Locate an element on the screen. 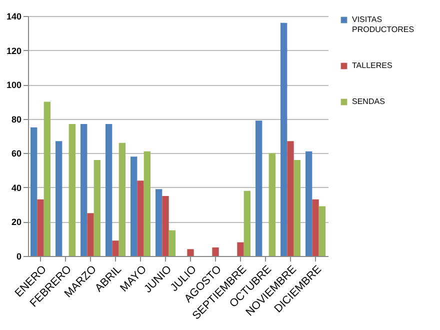 Image resolution: width=440 pixels, height=330 pixels. y-tick-label: 80 is located at coordinates (16, 119).